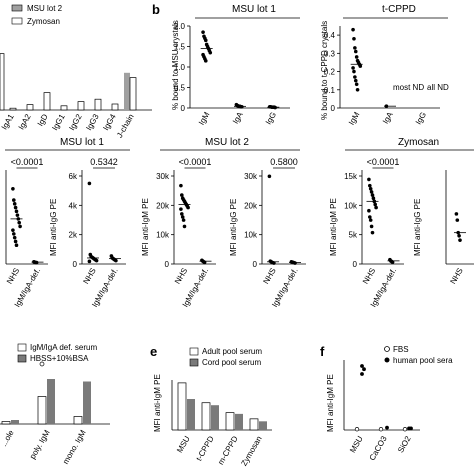 Image resolution: width=474 pixels, height=474 pixels. What do you see at coordinates (215, 417) in the screenshot?
I see `bar-e-cord-t-CPPD` at bounding box center [215, 417].